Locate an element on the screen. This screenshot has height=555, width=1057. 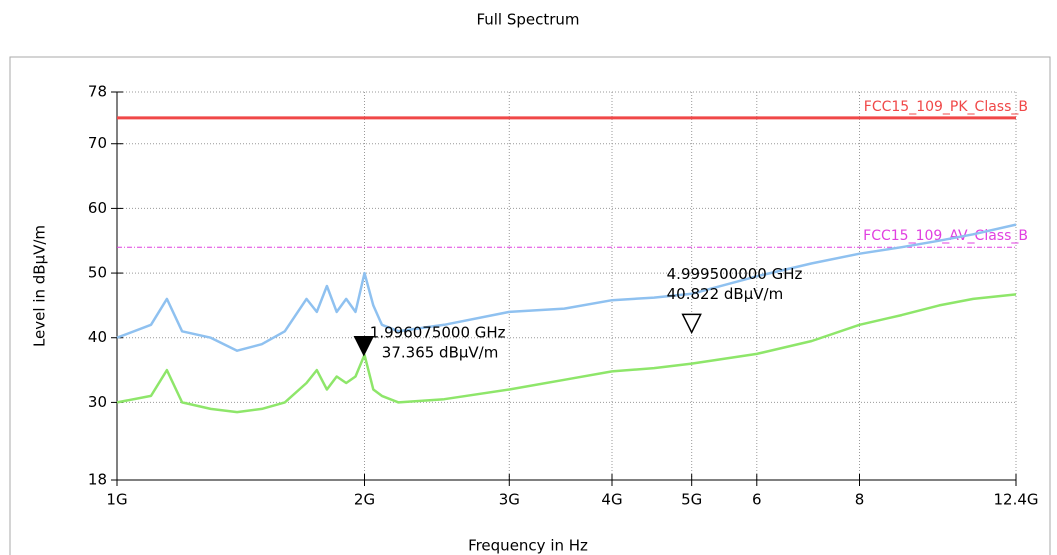
x-tick-label: 8 is located at coordinates (860, 500).